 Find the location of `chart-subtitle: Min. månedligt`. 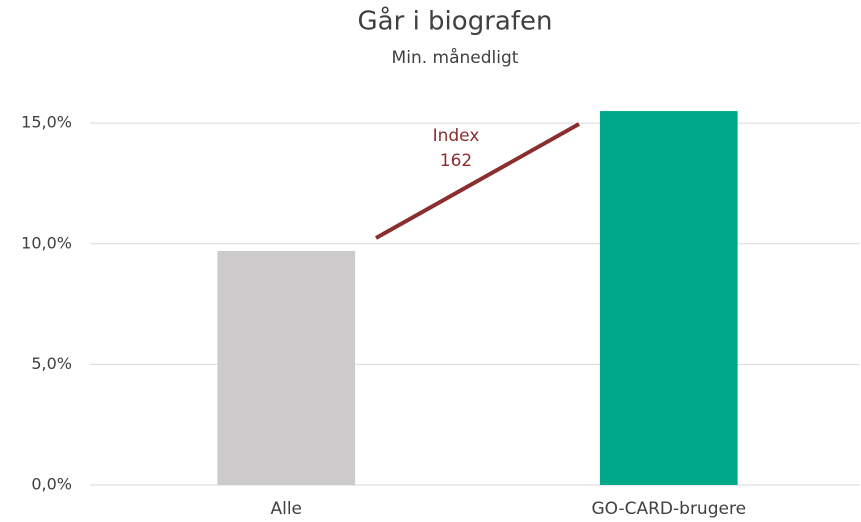

chart-subtitle: Min. månedligt is located at coordinates (455, 57).